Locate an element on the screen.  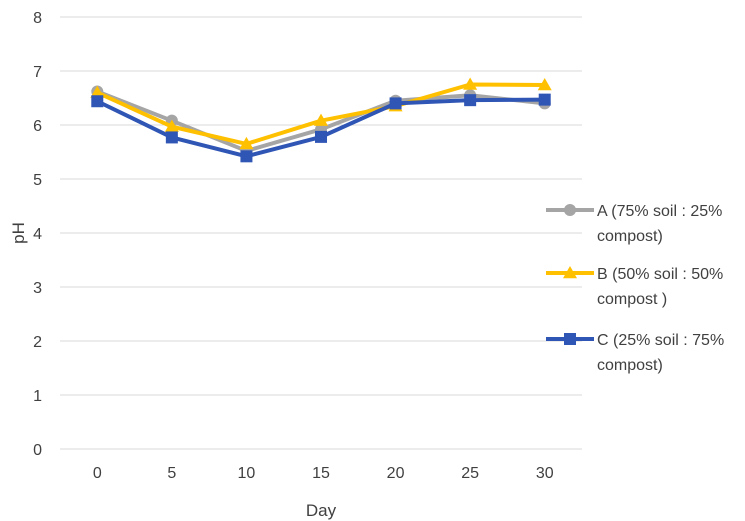
series-layer is located at coordinates (321, 120).